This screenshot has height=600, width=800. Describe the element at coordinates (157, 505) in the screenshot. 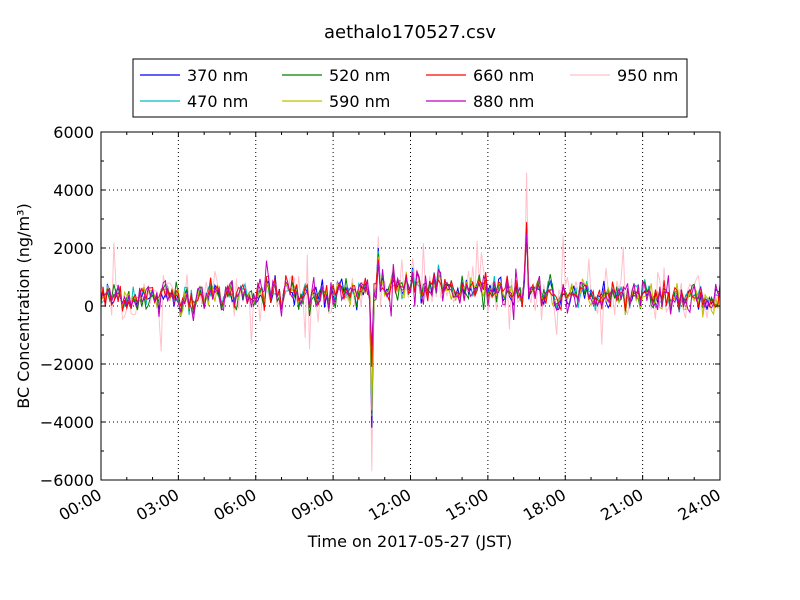

I see `x-tick-label: 03:00` at that location.